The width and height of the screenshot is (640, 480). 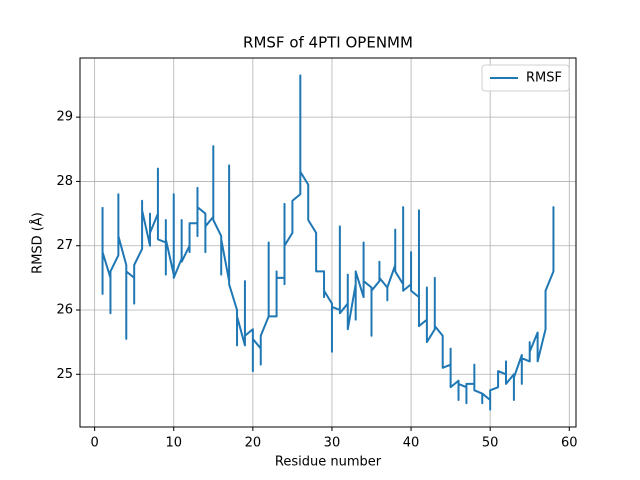 What do you see at coordinates (544, 78) in the screenshot?
I see `legend-label: RMSF` at bounding box center [544, 78].